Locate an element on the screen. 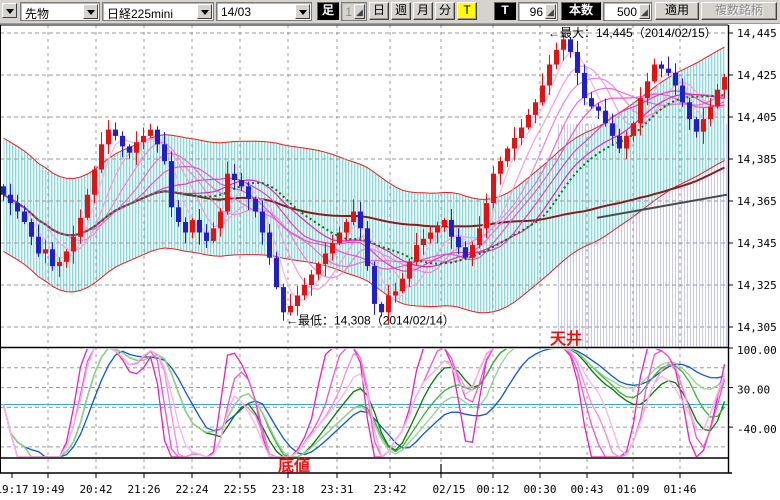 Image resolution: width=780 pixels, height=500 pixels. apply-button: 適用 is located at coordinates (677, 11).